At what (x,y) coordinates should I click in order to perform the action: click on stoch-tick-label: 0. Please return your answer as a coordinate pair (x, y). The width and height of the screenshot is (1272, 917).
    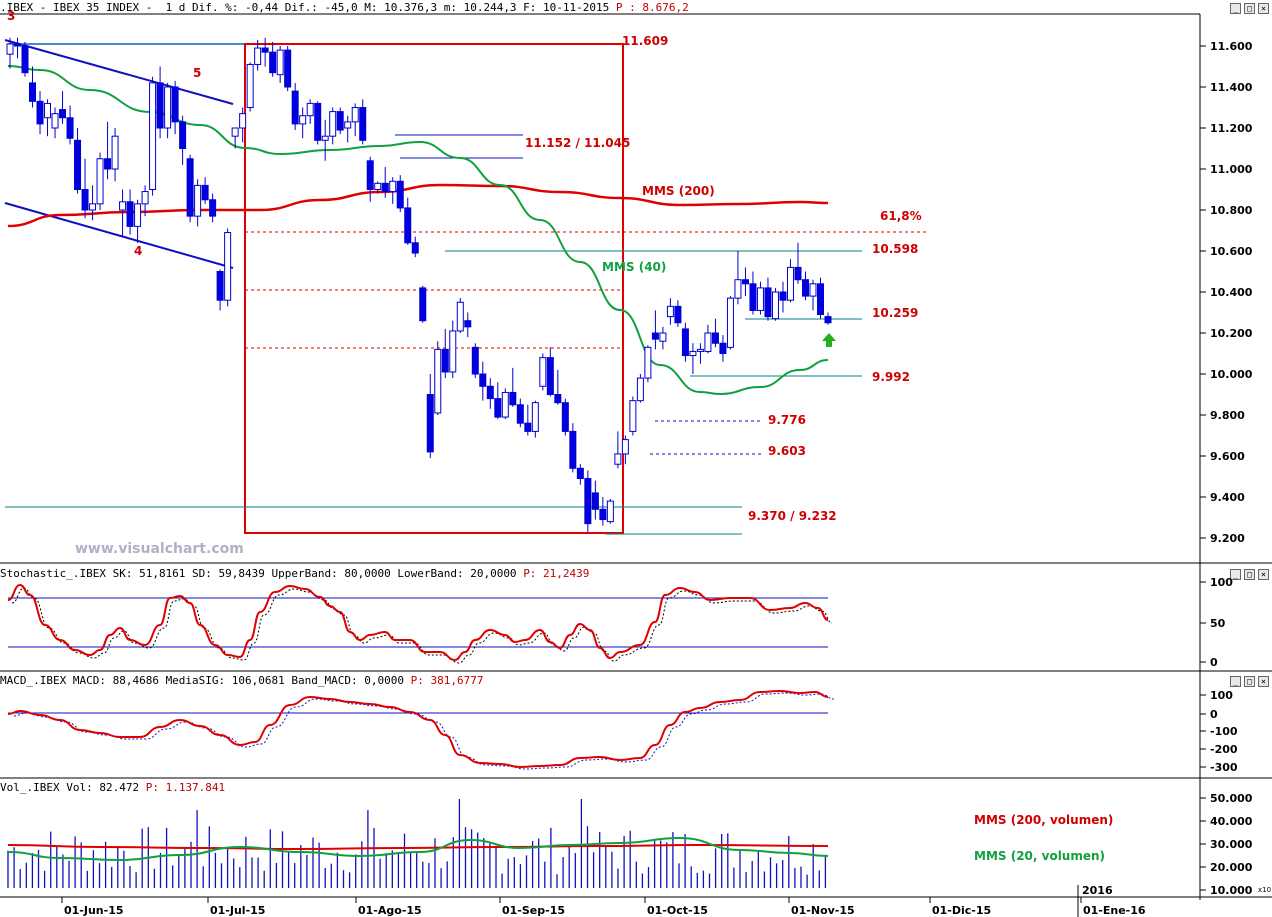
    Looking at the image, I should click on (1214, 662).